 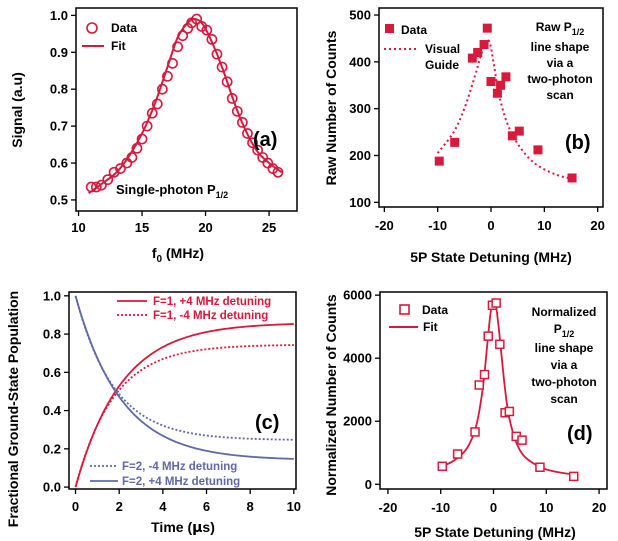 I want to click on x-tick-label: 2, so click(x=119, y=506).